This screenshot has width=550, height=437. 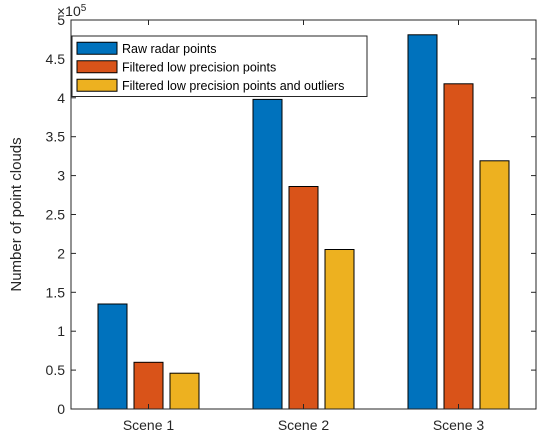 What do you see at coordinates (61, 98) in the screenshot?
I see `y-tick-label: 4` at bounding box center [61, 98].